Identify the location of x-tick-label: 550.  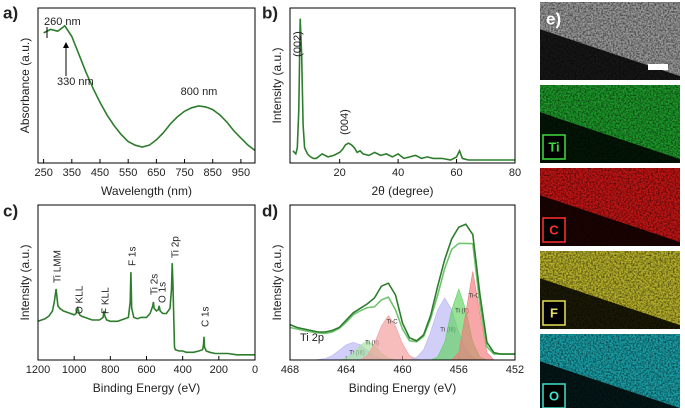
(128, 173).